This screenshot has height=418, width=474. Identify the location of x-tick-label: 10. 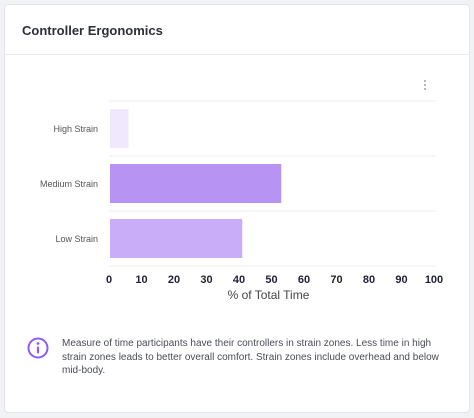
(141, 280).